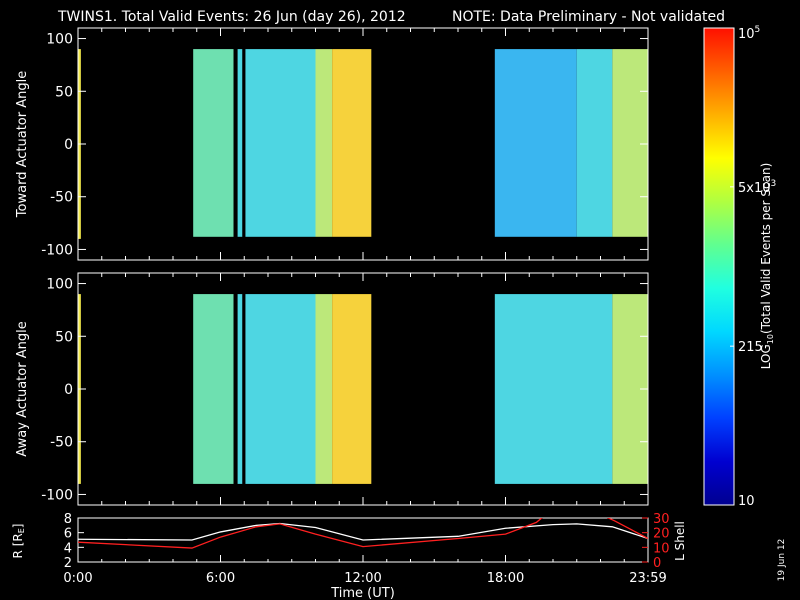  What do you see at coordinates (661, 534) in the screenshot?
I see `lshell-tick-label: 20` at bounding box center [661, 534].